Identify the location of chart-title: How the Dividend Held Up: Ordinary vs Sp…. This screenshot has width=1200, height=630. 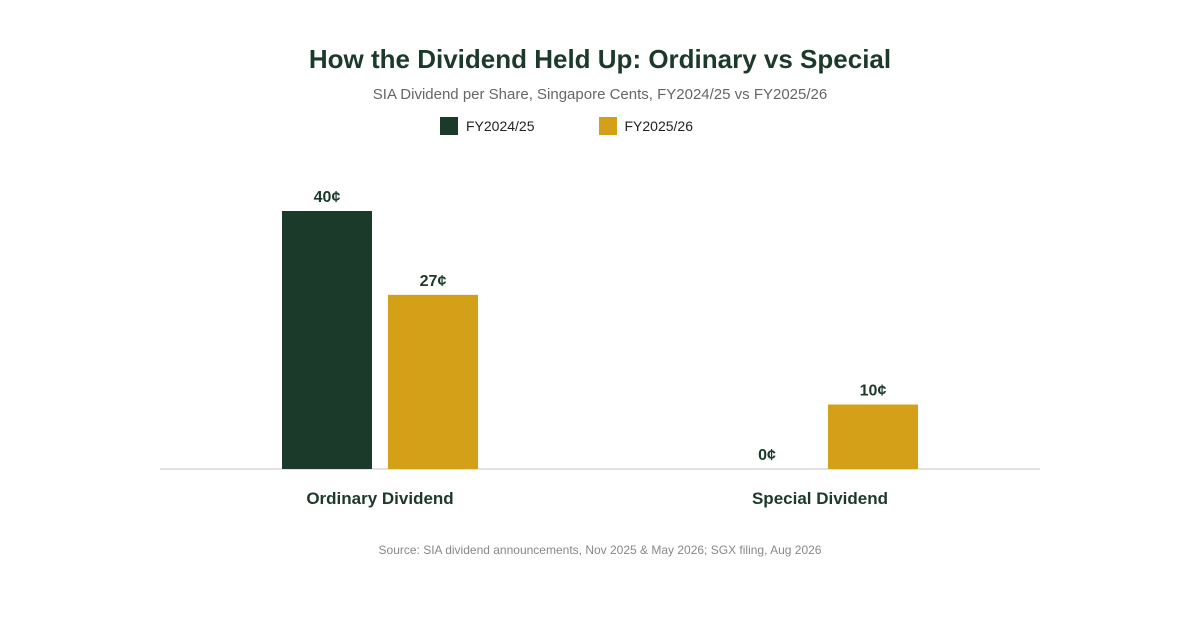
(600, 59).